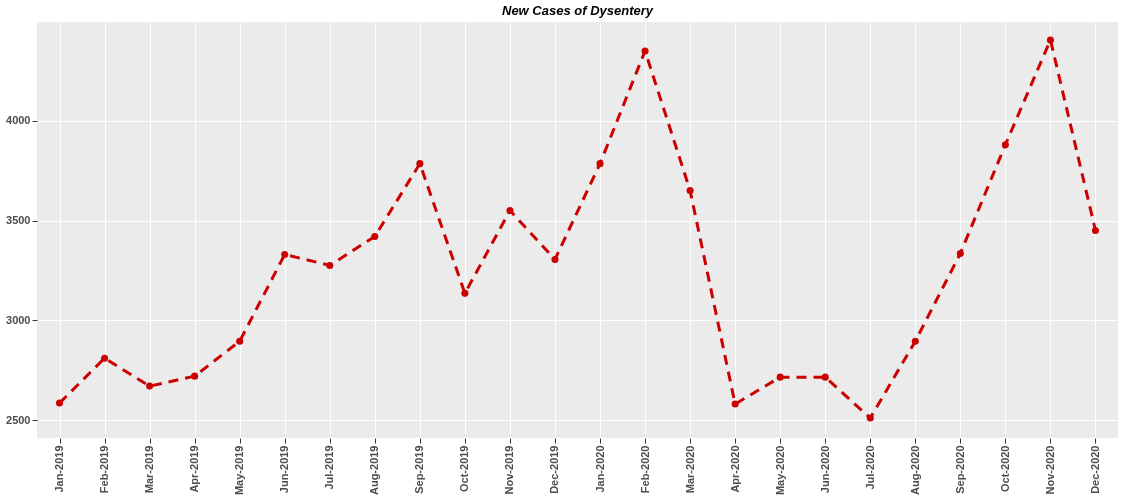  Describe the element at coordinates (599, 469) in the screenshot. I see `x-tick-label: Jan-2020` at that location.